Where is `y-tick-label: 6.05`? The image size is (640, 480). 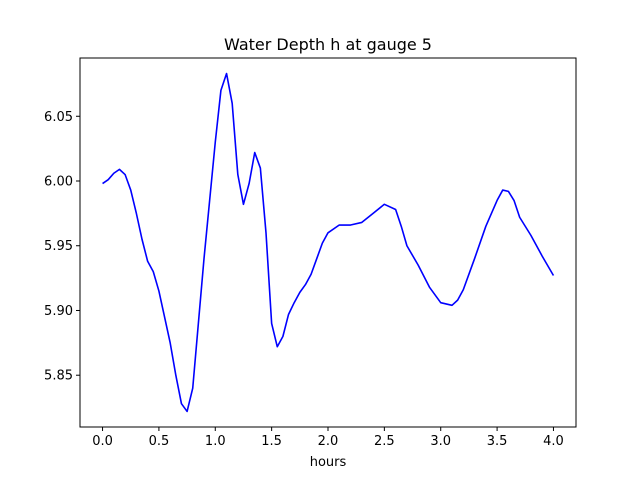
y-tick-label: 6.05 is located at coordinates (58, 117).